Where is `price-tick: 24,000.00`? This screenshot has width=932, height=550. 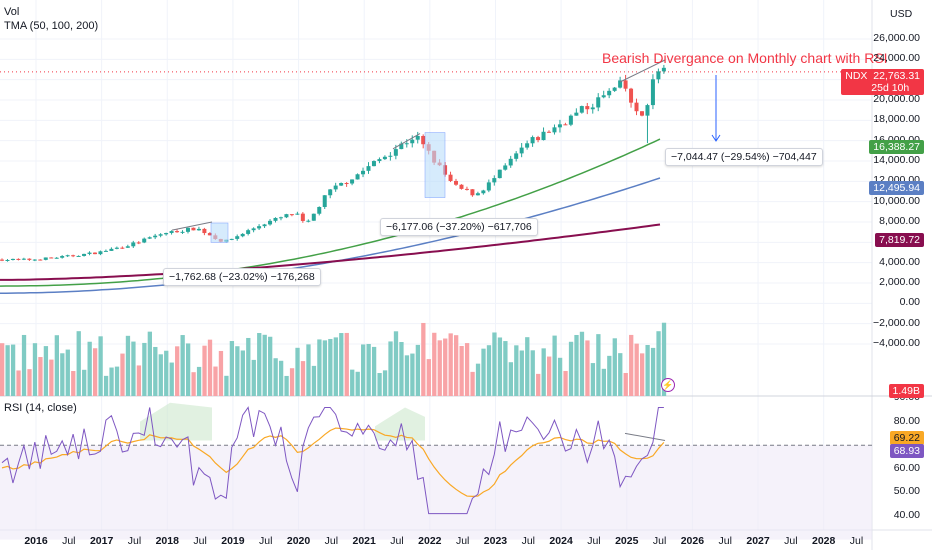 price-tick: 24,000.00 is located at coordinates (896, 58).